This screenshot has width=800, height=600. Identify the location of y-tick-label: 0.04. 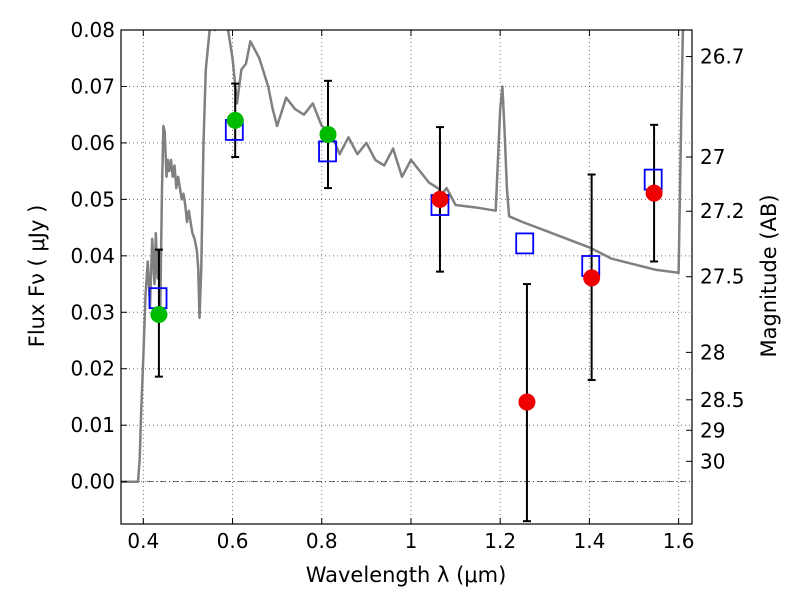
(92, 256).